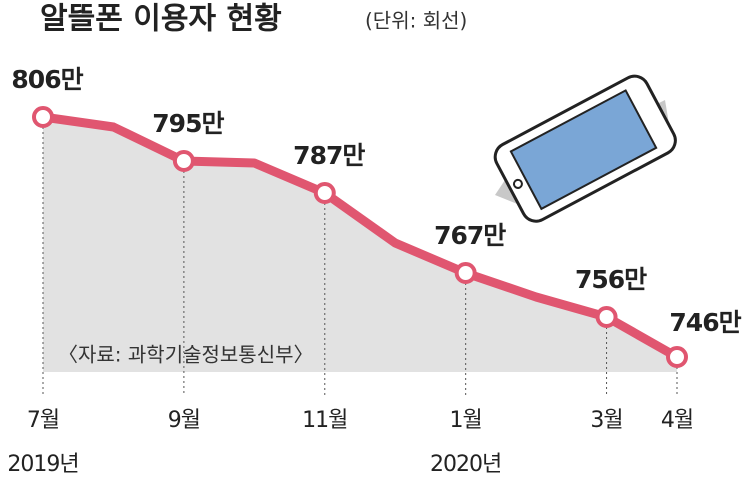  What do you see at coordinates (47, 79) in the screenshot?
I see `value-label: 806만` at bounding box center [47, 79].